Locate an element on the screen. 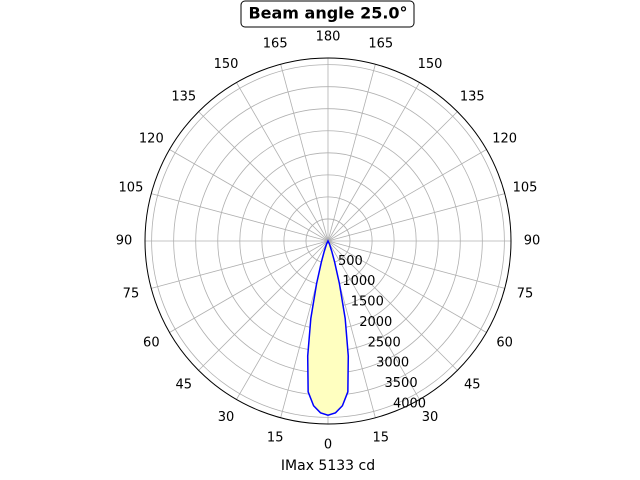 The image size is (640, 480). r-tick-label: 1500 is located at coordinates (367, 302).